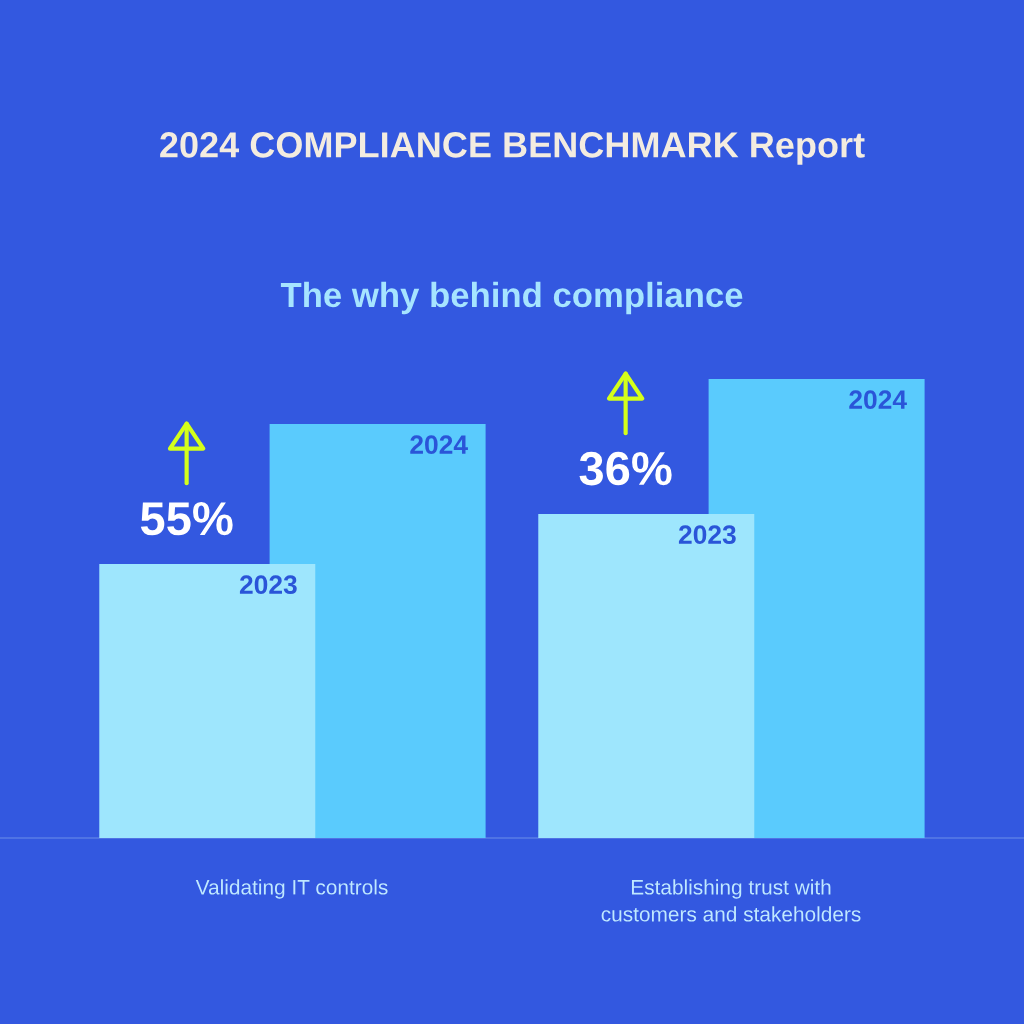 The height and width of the screenshot is (1024, 1024). Describe the element at coordinates (511, 298) in the screenshot. I see `chart-title: The why behind compliance` at that location.